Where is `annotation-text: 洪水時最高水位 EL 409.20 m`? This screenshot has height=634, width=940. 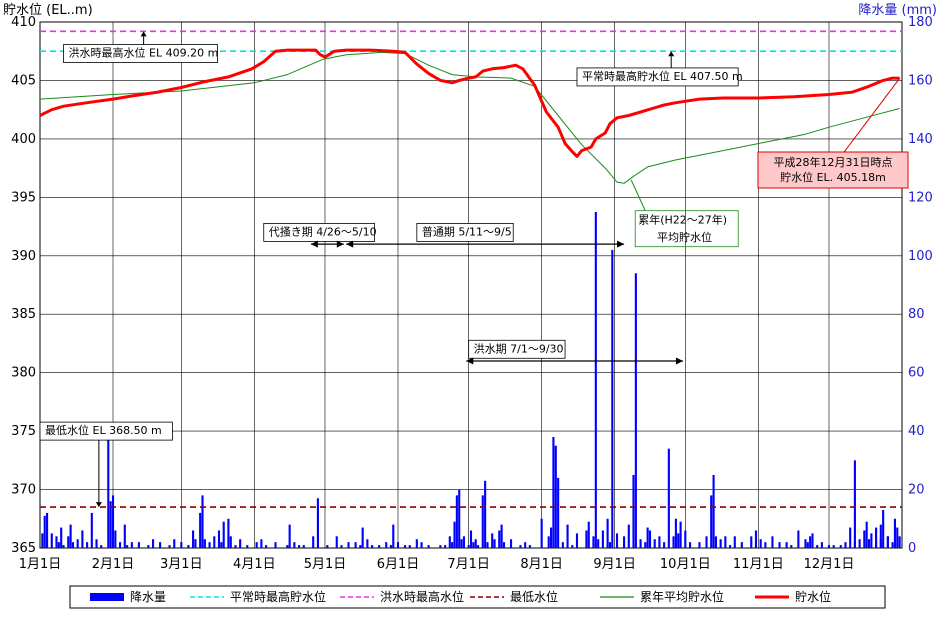 annotation-text: 洪水時最高水位 EL 409.20 m is located at coordinates (144, 53).